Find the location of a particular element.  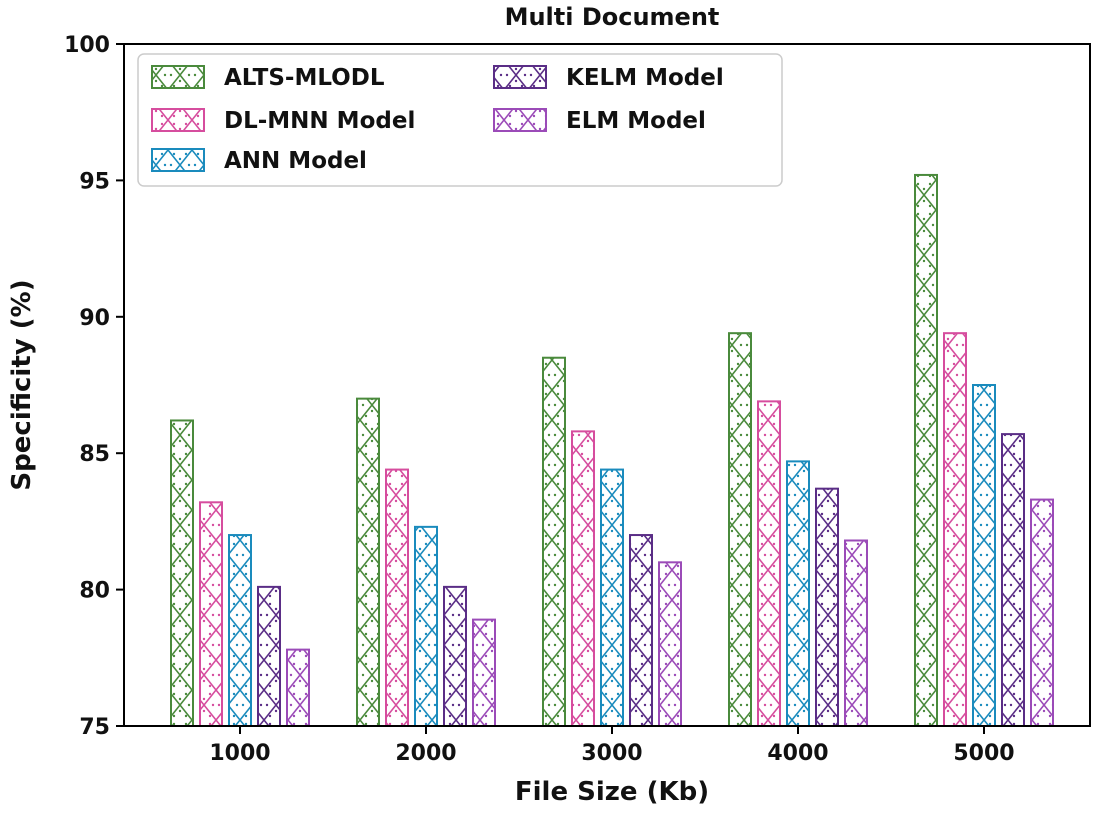

legend-box is located at coordinates (460, 120).